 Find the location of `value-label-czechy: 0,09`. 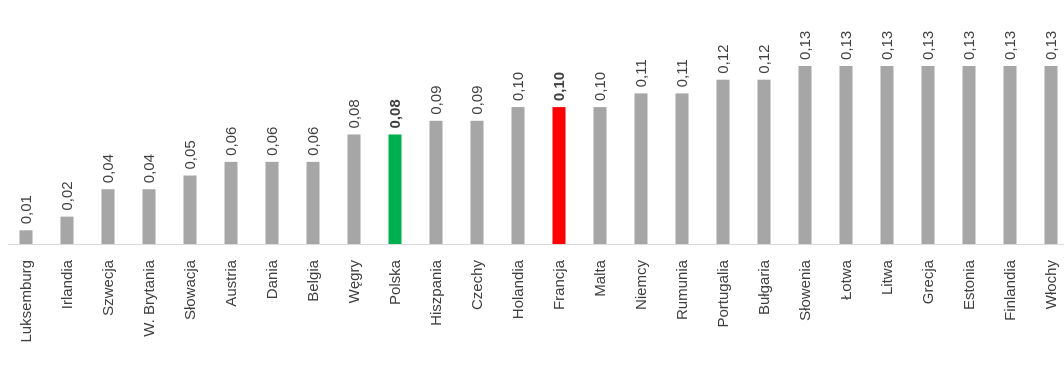

value-label-czechy: 0,09 is located at coordinates (477, 100).